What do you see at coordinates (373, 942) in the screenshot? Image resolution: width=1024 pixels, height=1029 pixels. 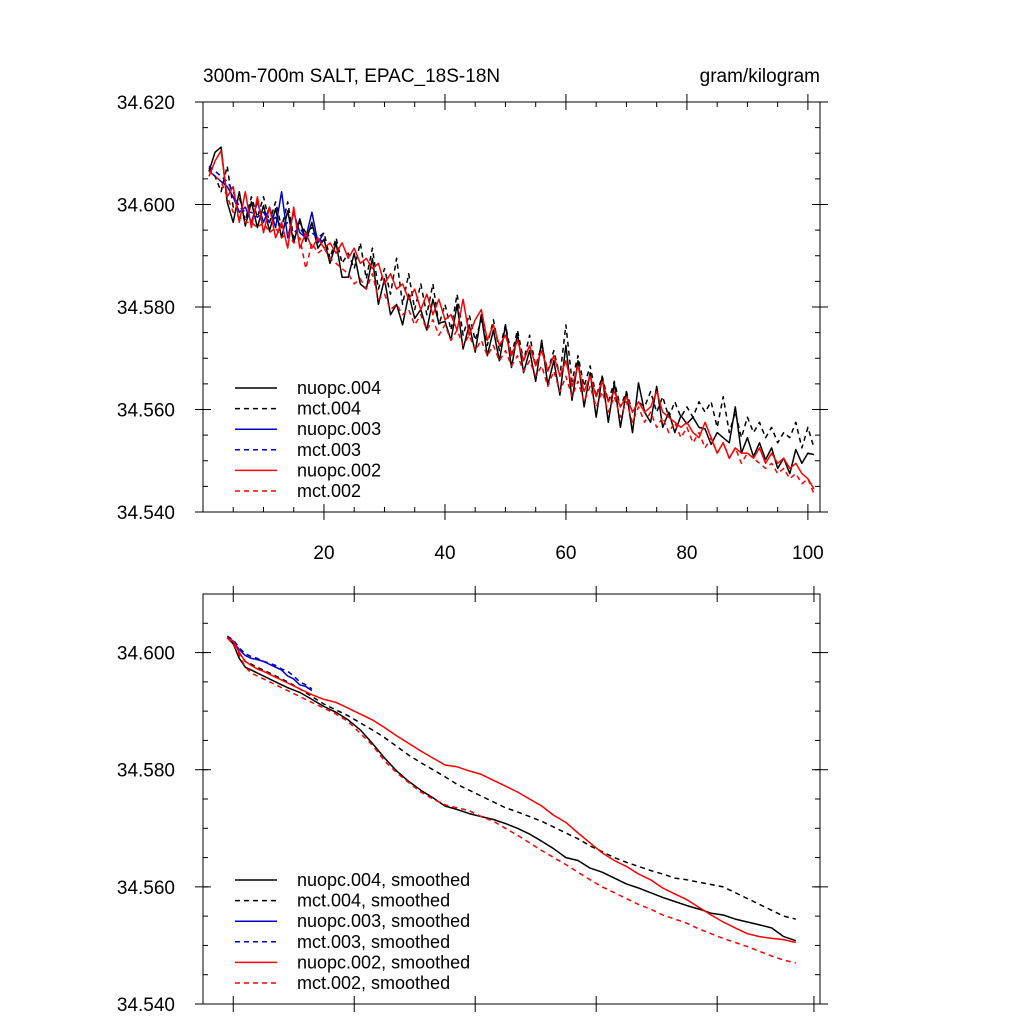 I see `bottom-legend-label: mct.003, smoothed` at bounding box center [373, 942].